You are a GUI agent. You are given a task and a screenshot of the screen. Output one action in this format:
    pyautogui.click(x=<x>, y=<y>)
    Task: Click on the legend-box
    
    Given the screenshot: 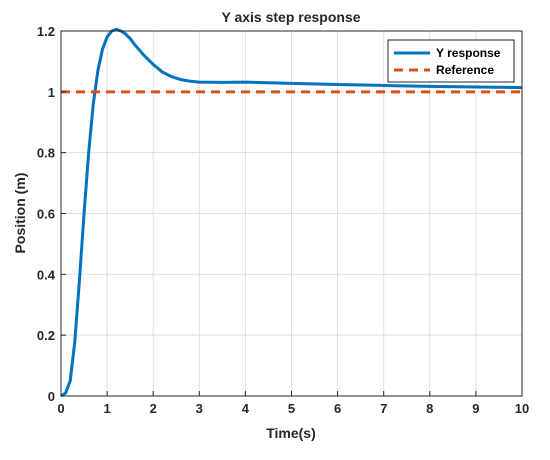 What is the action you would take?
    pyautogui.click(x=451, y=61)
    